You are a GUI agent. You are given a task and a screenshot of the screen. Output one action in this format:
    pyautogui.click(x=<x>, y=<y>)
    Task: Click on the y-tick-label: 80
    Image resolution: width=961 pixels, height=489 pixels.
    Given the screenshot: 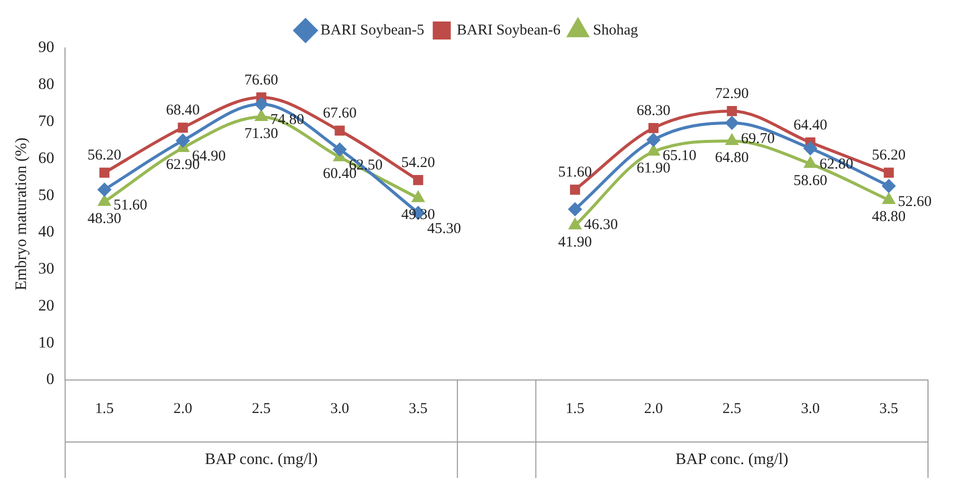 What is the action you would take?
    pyautogui.click(x=46, y=85)
    